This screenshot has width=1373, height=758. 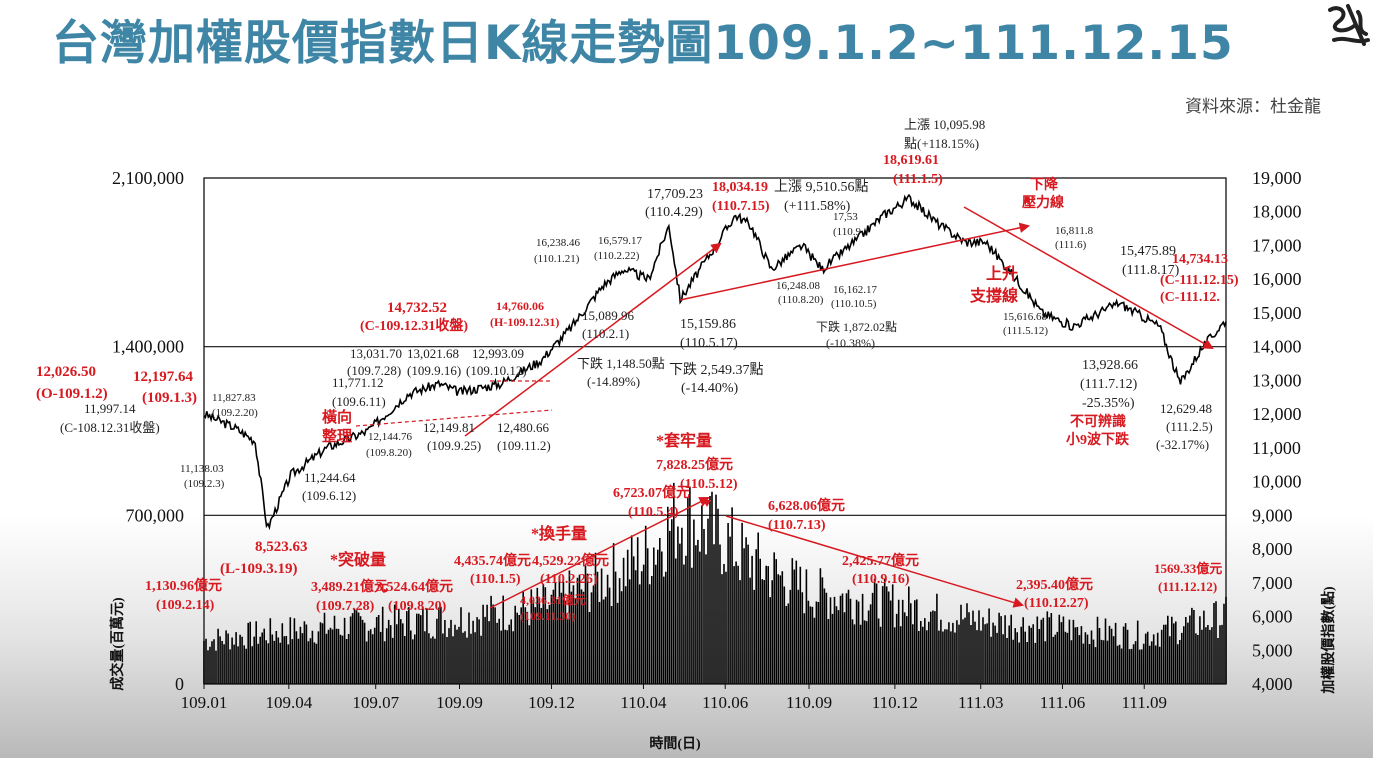 What do you see at coordinates (559, 533) in the screenshot?
I see `annotation-label: *換手量` at bounding box center [559, 533].